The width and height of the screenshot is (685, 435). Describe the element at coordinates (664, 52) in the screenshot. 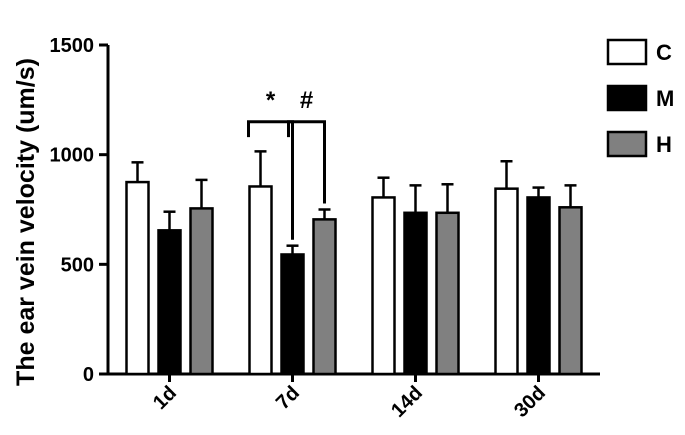

I see `legend-label-c: C` at that location.